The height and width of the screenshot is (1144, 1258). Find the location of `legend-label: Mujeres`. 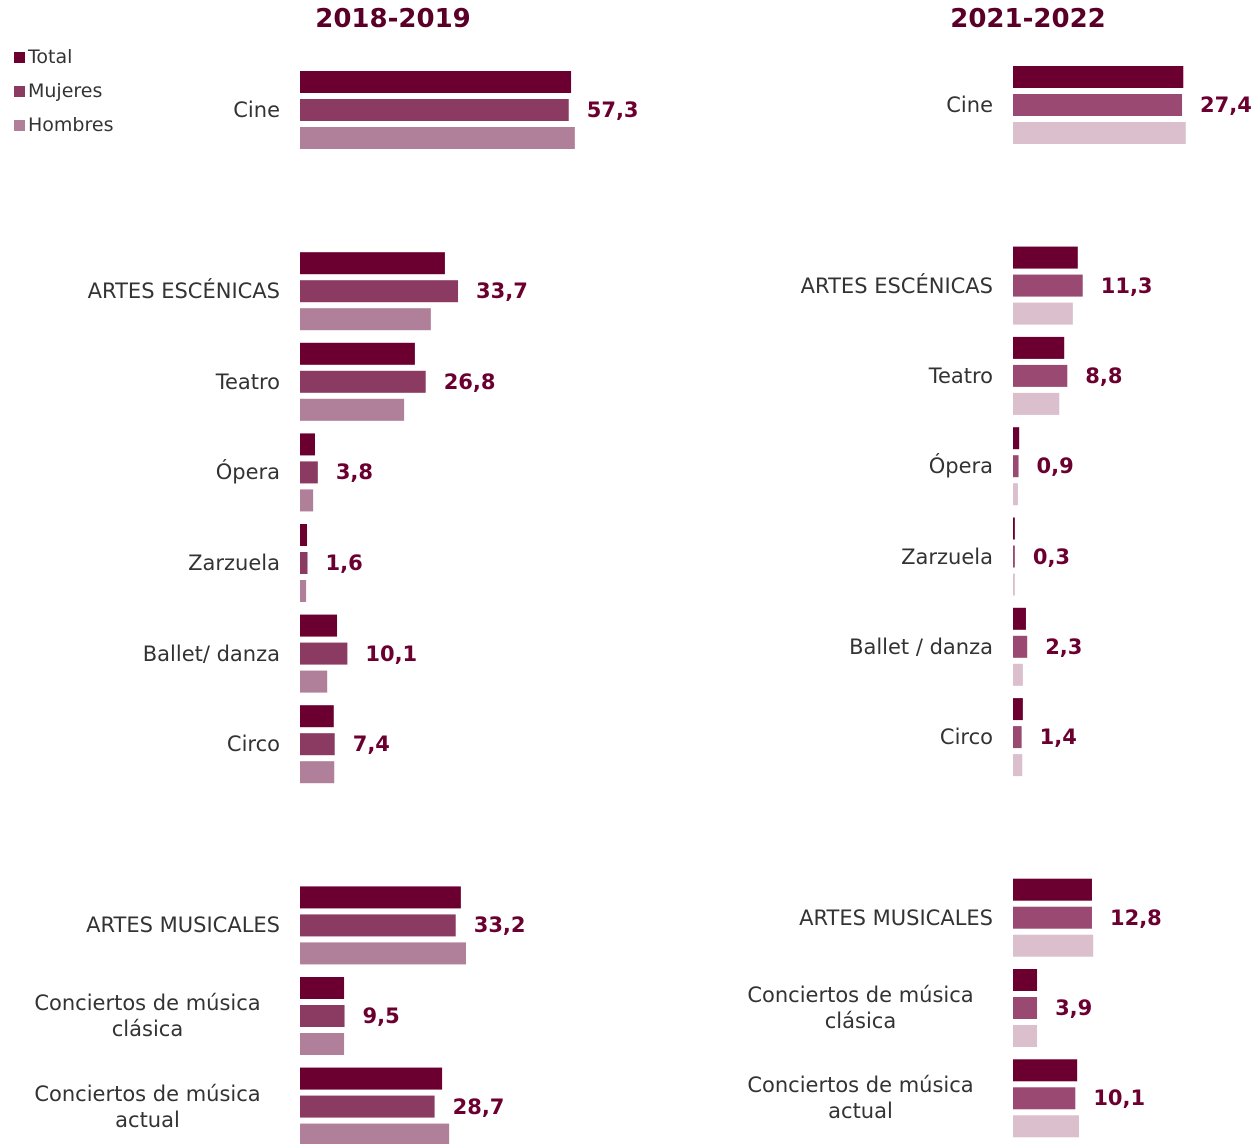

legend-label: Mujeres is located at coordinates (65, 91).